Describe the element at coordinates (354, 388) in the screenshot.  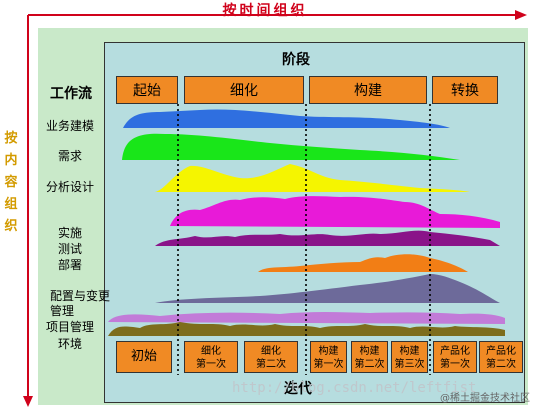
I see `watermark-url: http://blog.csdn.net/leftfist` at that location.